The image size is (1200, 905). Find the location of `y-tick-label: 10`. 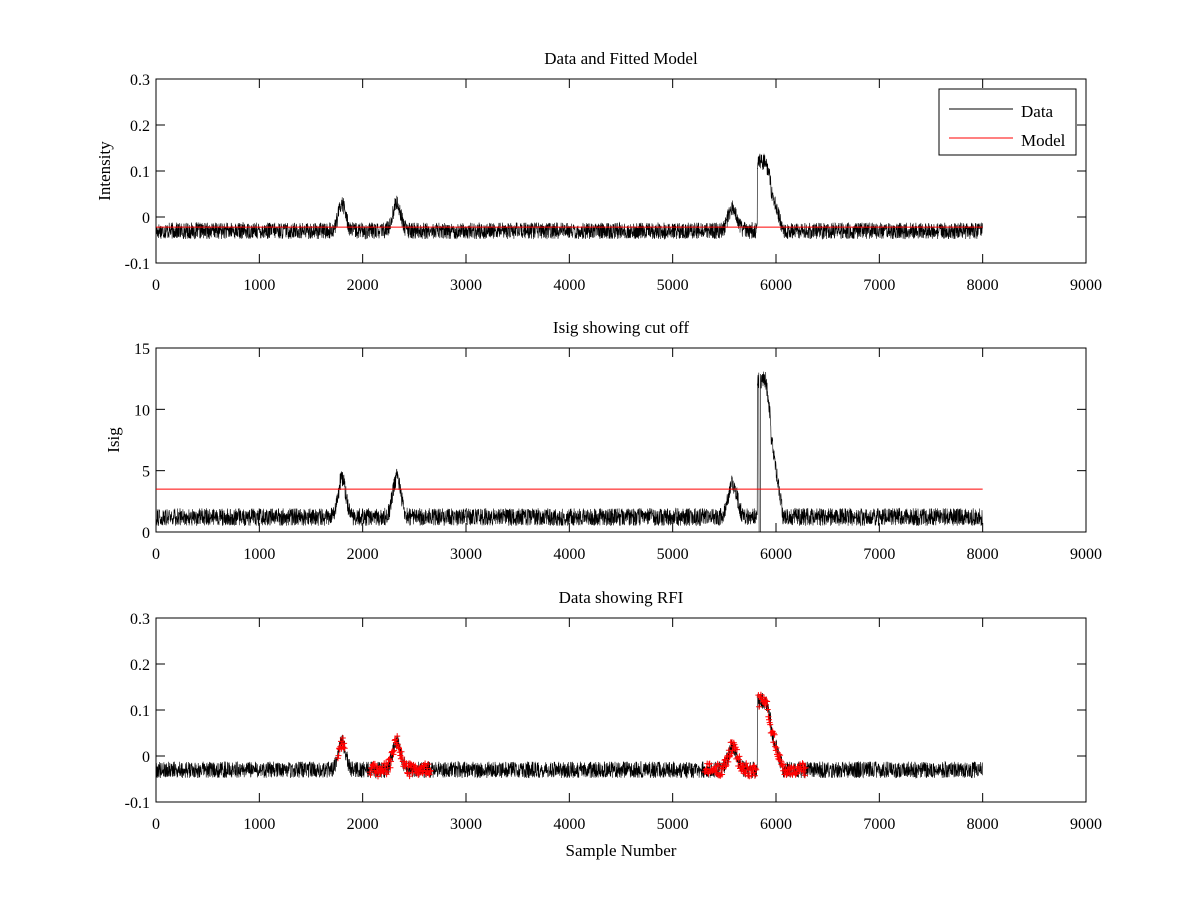

y-tick-label: 10 is located at coordinates (142, 410).